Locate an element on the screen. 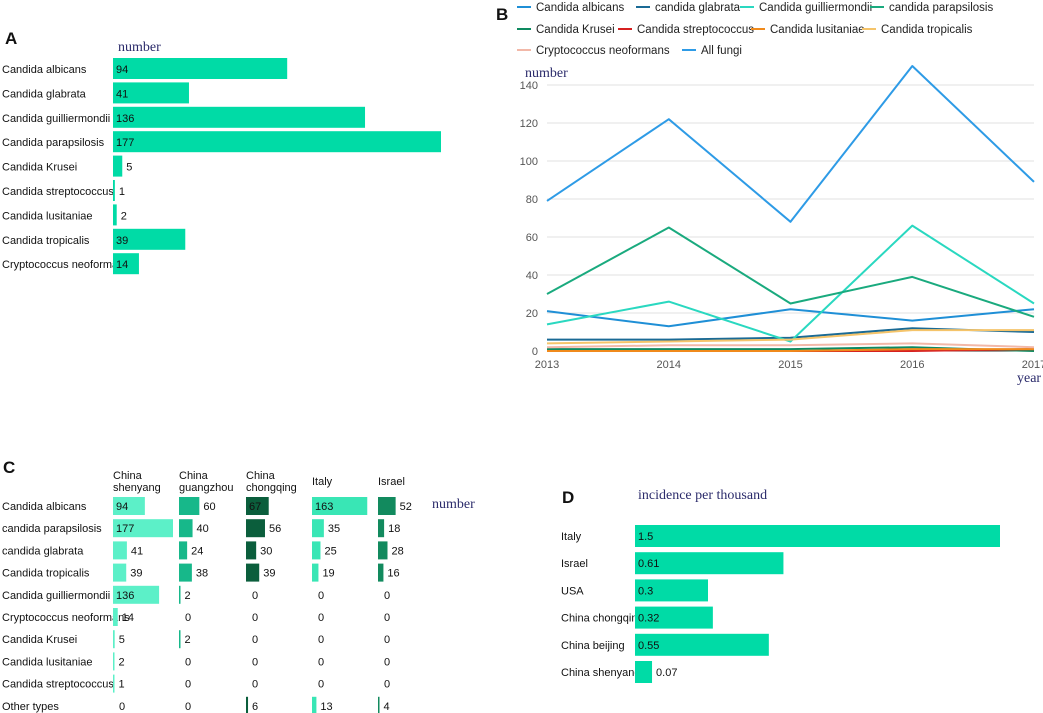 The height and width of the screenshot is (713, 1043). panel-d-value-label: 1.5 is located at coordinates (645, 537).